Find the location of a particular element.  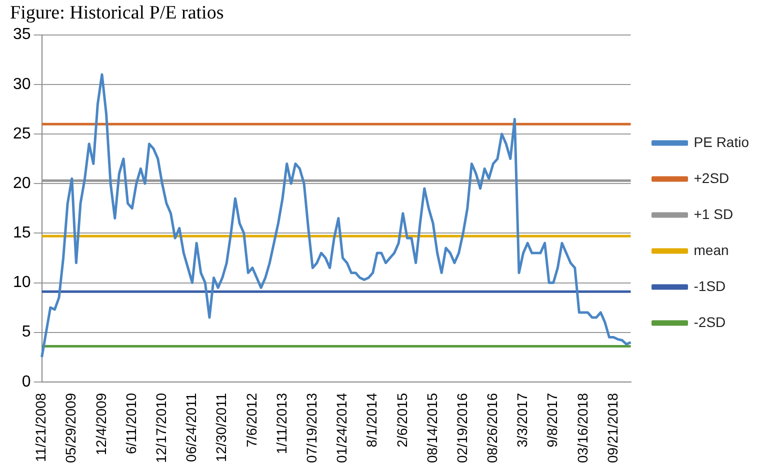

x-tick-label: 07/19/2013 is located at coordinates (311, 428).